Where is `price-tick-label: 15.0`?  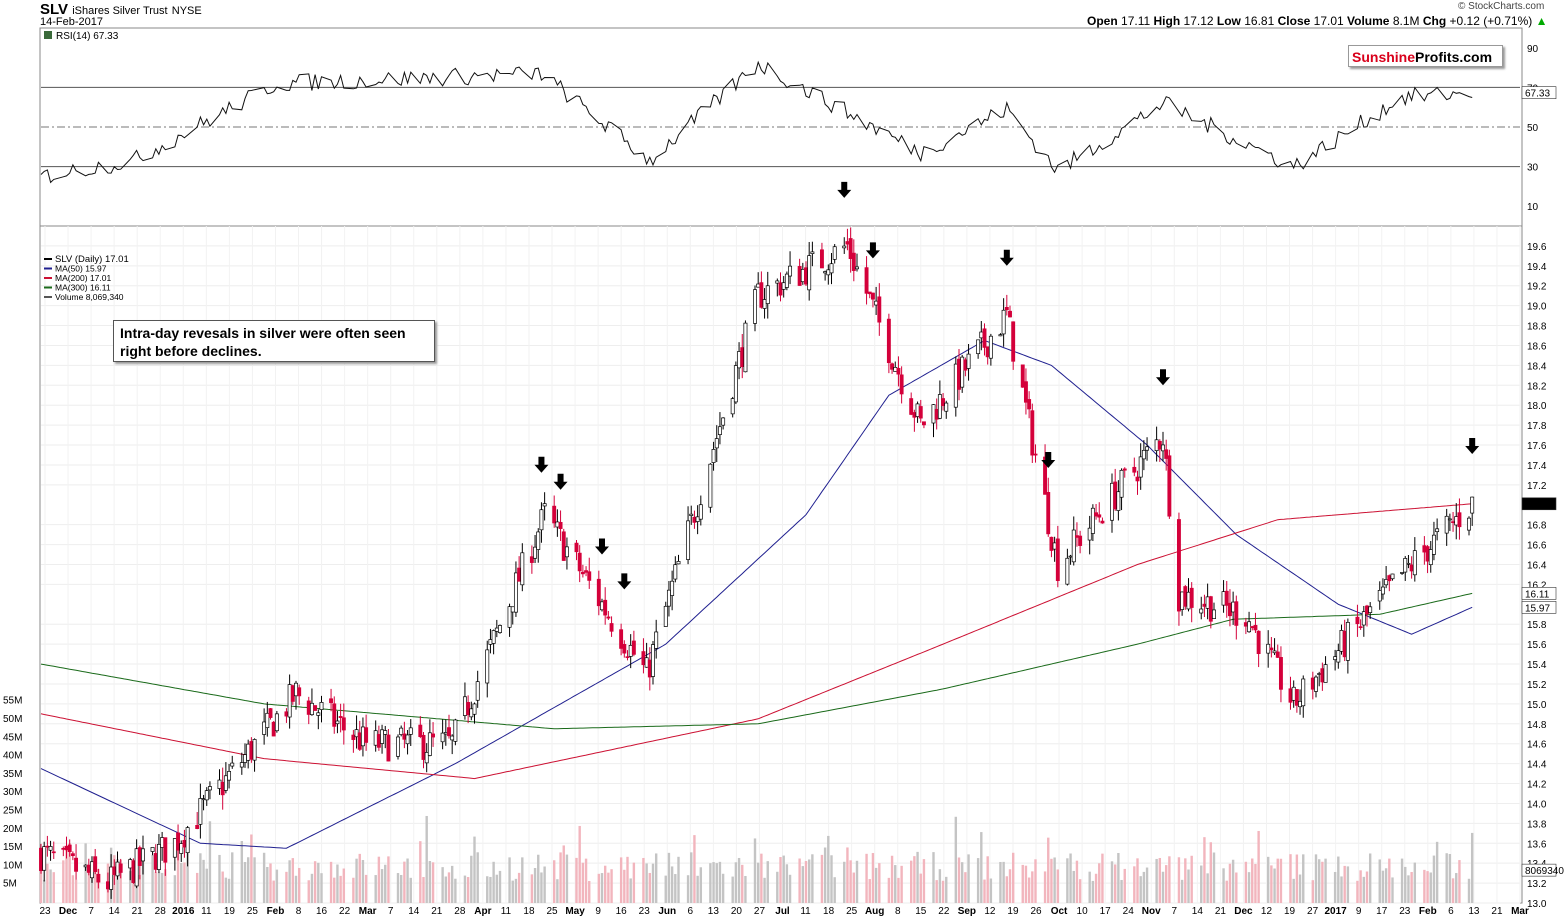 price-tick-label: 15.0 is located at coordinates (1537, 705).